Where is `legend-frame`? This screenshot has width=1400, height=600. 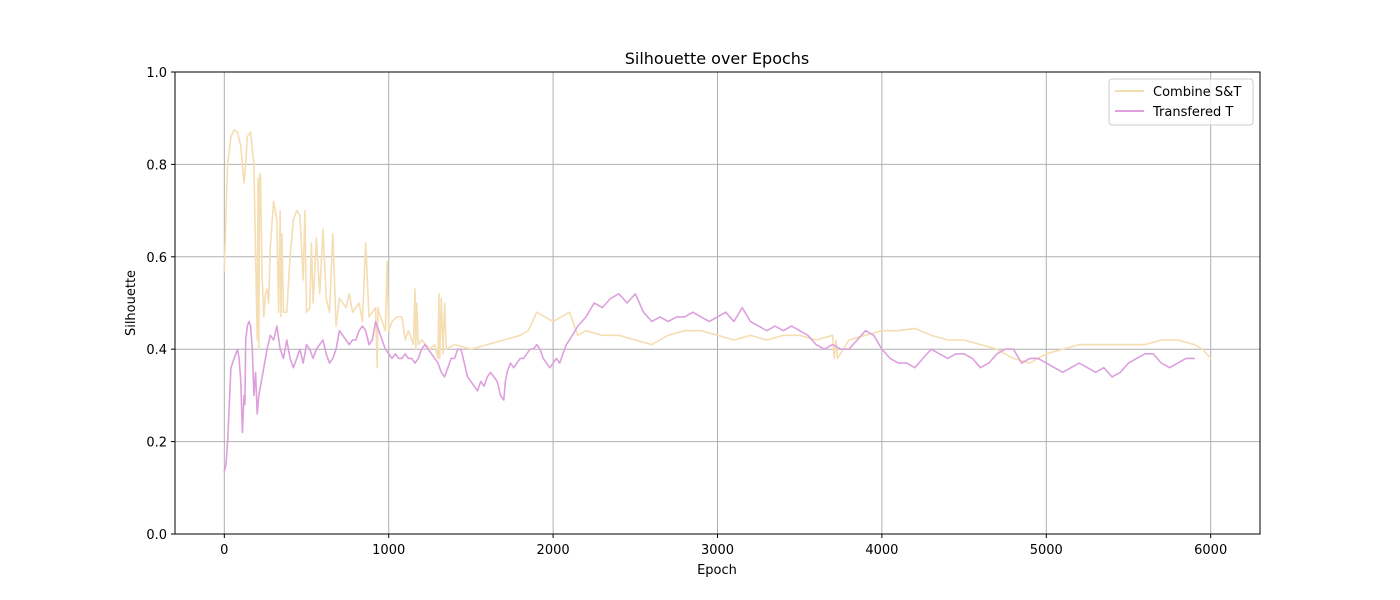 legend-frame is located at coordinates (1181, 102).